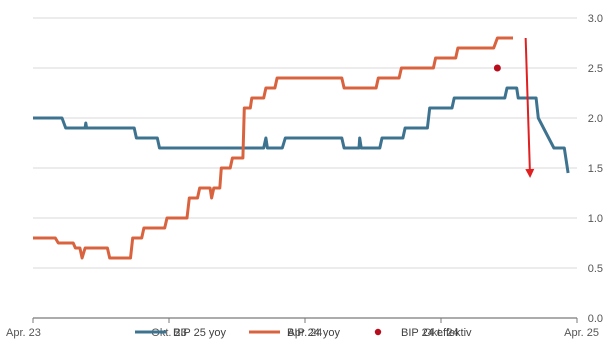 The width and height of the screenshot is (607, 342). I want to click on x-tick-label: Apr. 25, so click(581, 333).